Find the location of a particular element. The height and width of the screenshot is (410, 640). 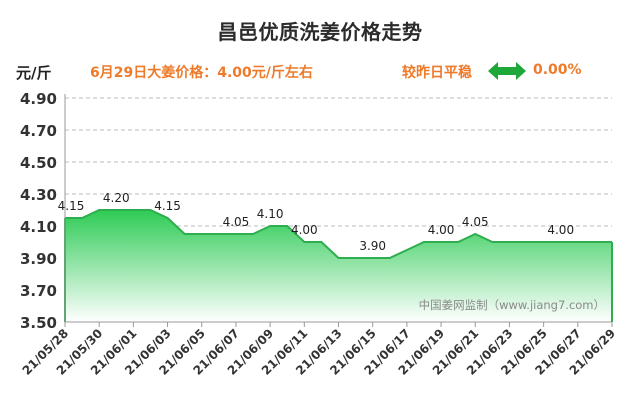

compare-value: 0.00% is located at coordinates (557, 70).